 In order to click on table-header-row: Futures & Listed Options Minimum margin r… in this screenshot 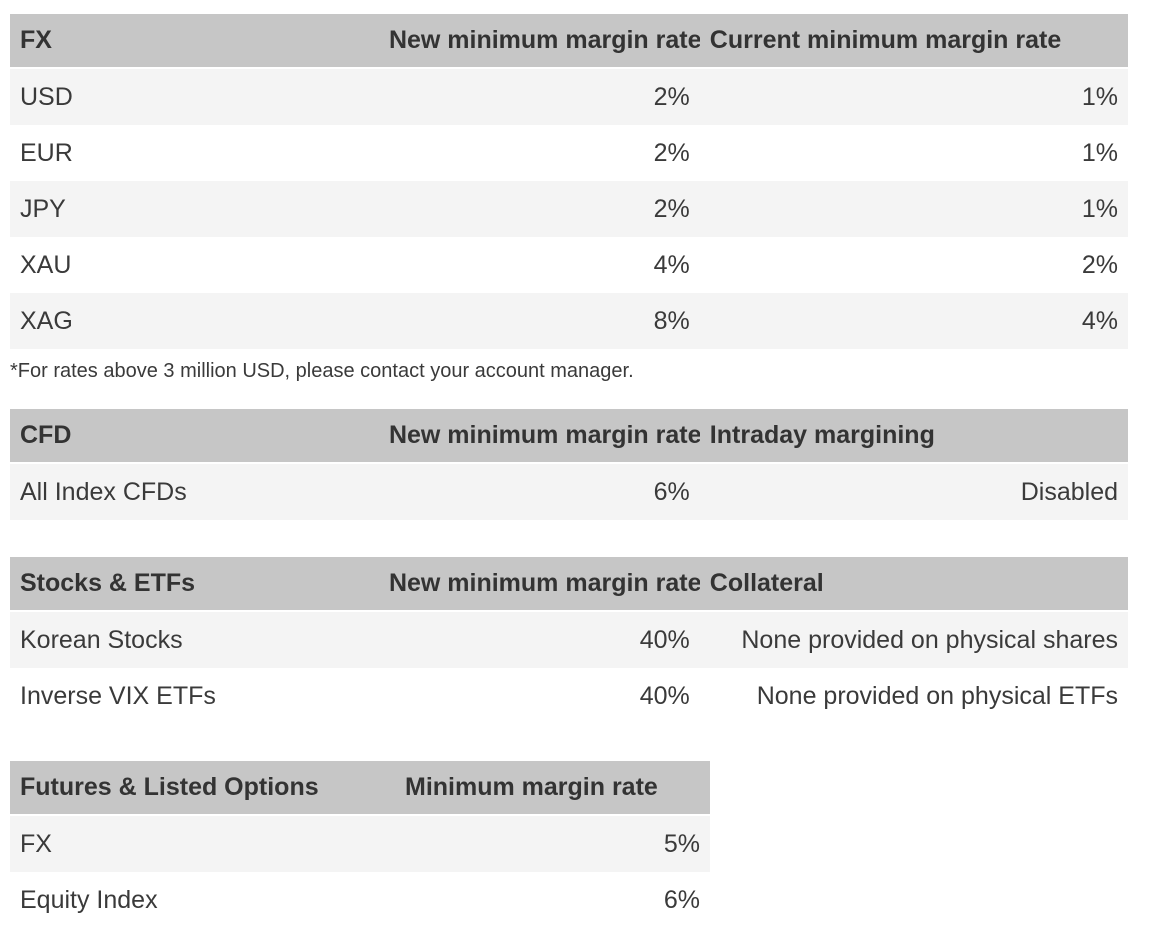, I will do `click(360, 788)`.